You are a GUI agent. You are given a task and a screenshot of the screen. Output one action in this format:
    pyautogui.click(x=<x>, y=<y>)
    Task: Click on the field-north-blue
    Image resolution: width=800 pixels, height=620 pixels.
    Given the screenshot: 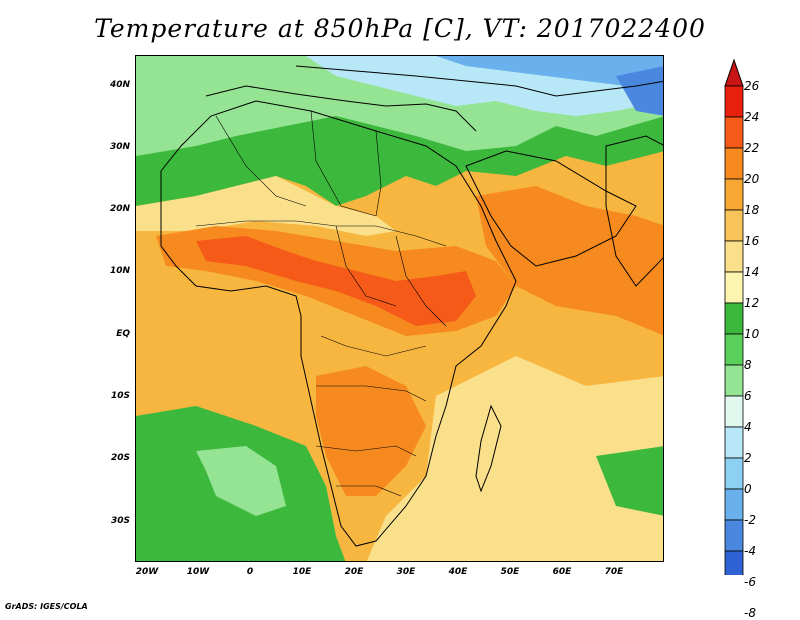 What is the action you would take?
    pyautogui.click(x=549, y=71)
    